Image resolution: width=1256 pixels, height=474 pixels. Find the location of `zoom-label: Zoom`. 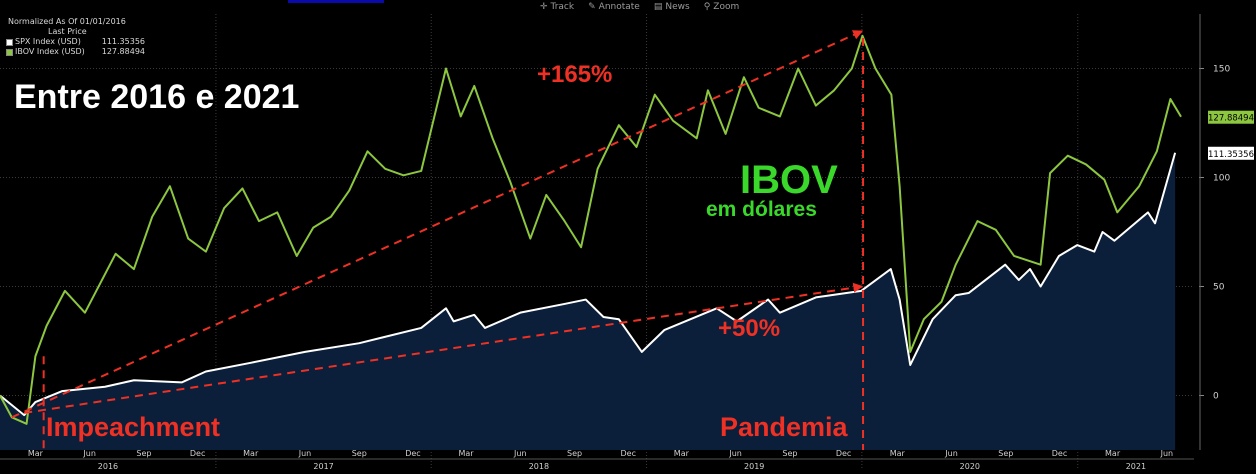

zoom-label: Zoom is located at coordinates (726, 7).